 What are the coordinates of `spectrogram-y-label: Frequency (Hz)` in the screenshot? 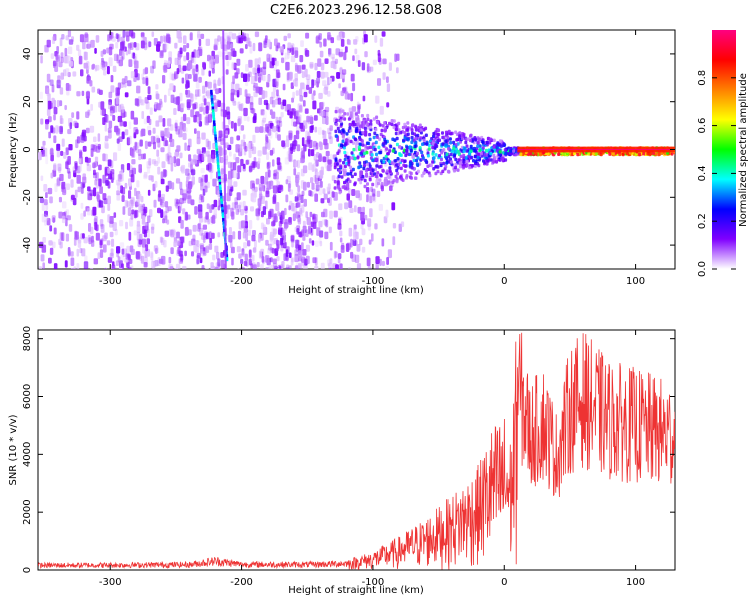 It's located at (13, 150).